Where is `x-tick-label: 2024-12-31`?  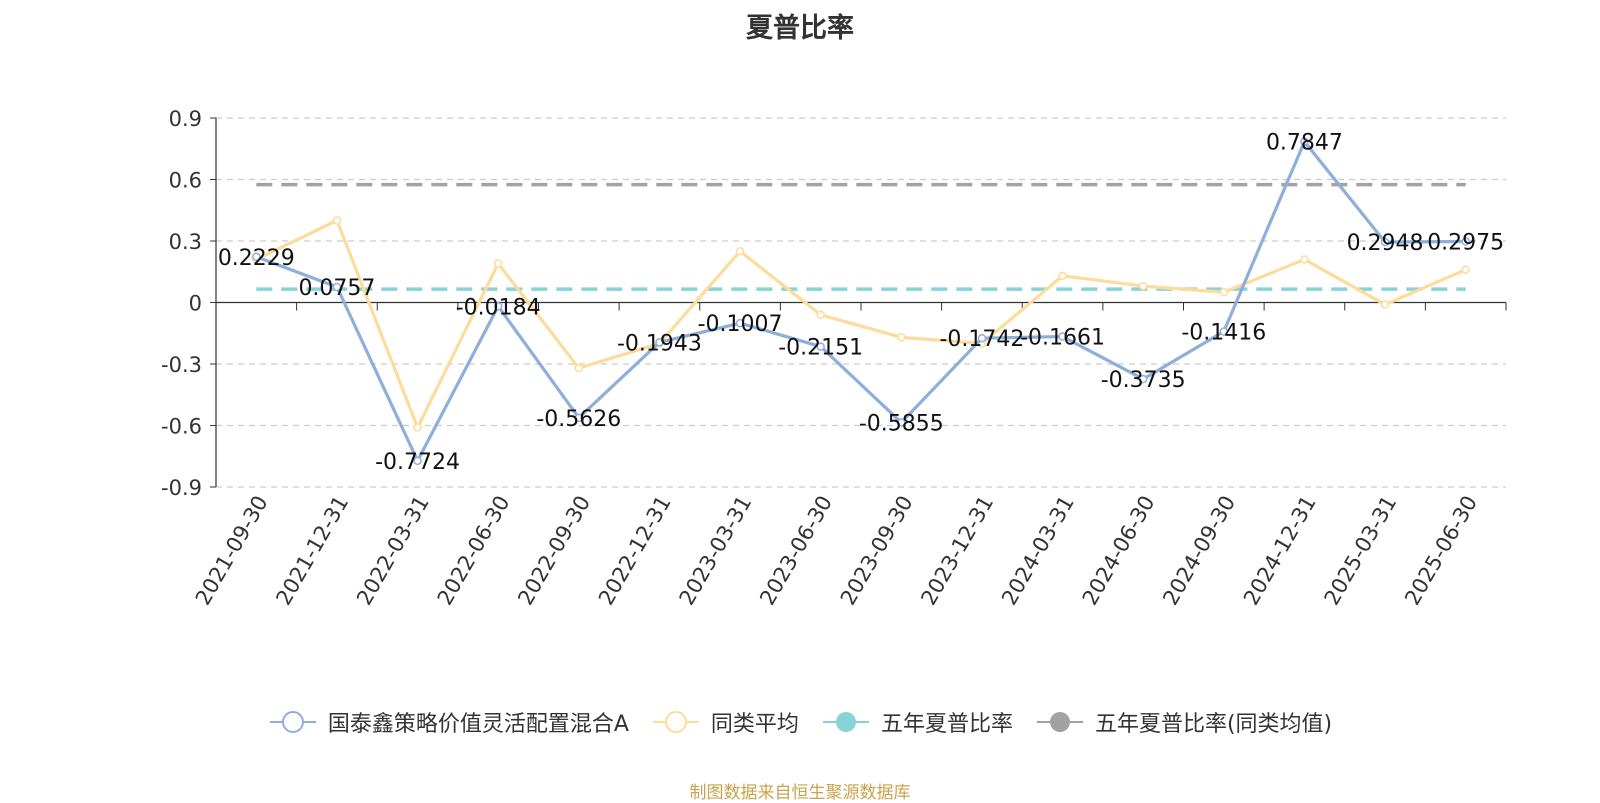
x-tick-label: 2024-12-31 is located at coordinates (1280, 551).